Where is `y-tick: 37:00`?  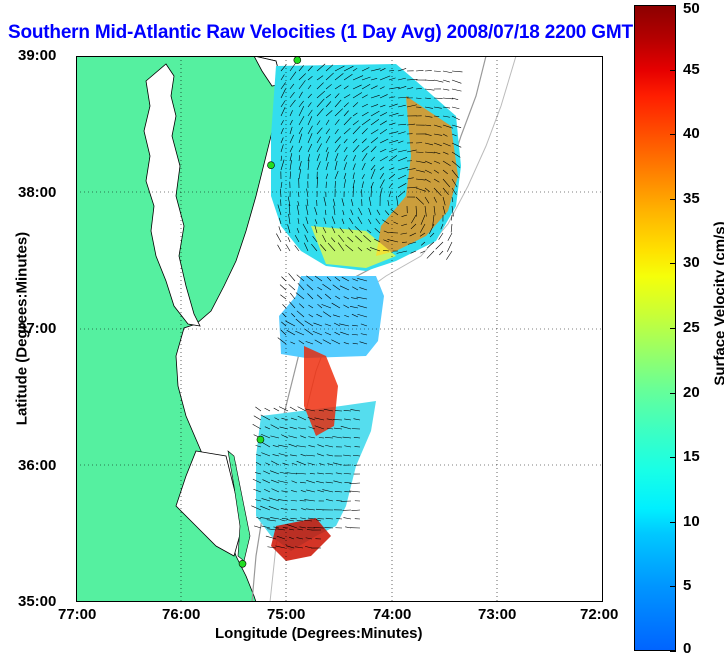 y-tick: 37:00 is located at coordinates (37, 328).